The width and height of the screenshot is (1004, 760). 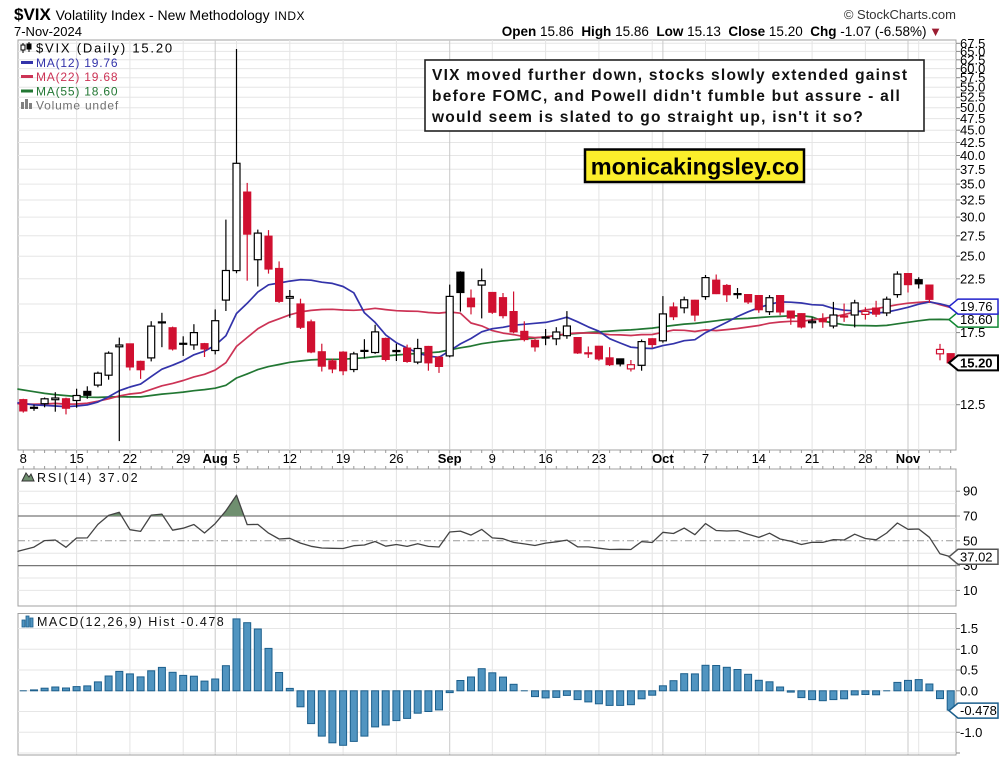 What do you see at coordinates (972, 169) in the screenshot?
I see `svg-text: 37.5` at bounding box center [972, 169].